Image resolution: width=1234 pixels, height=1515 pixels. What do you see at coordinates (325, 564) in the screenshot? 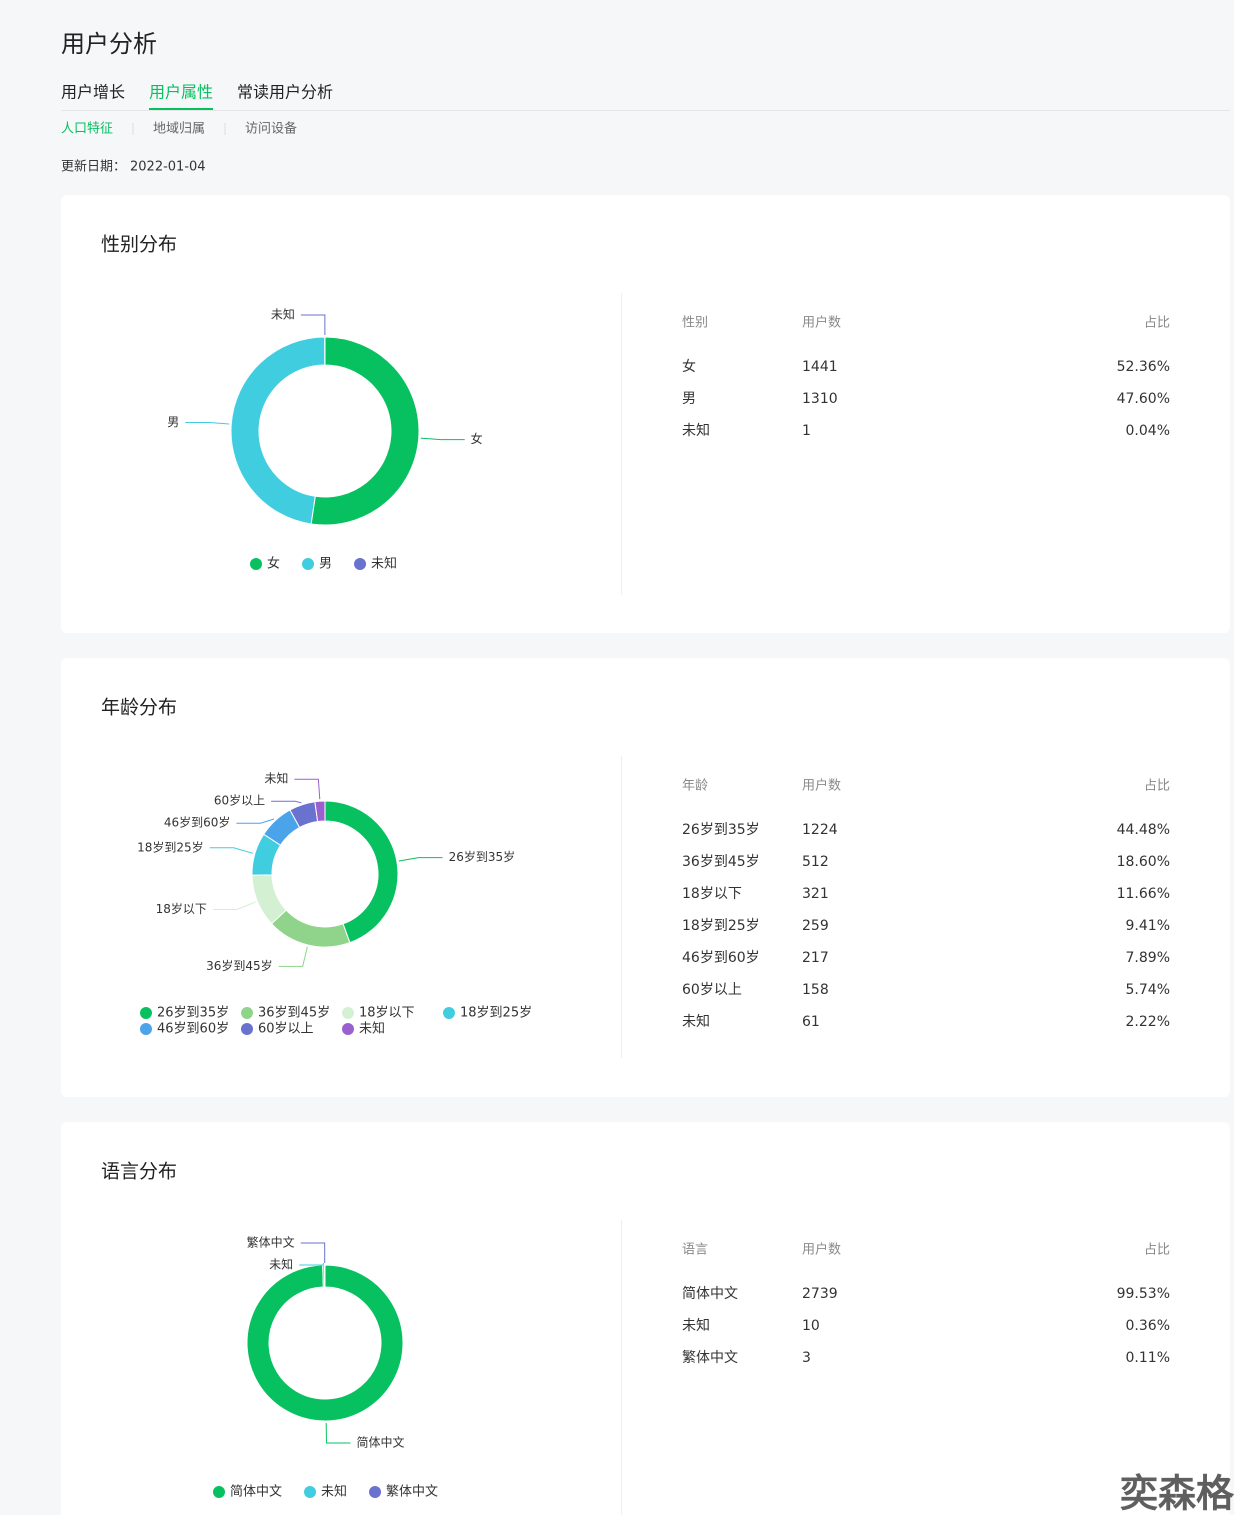
I see `legend-label: 男` at bounding box center [325, 564].